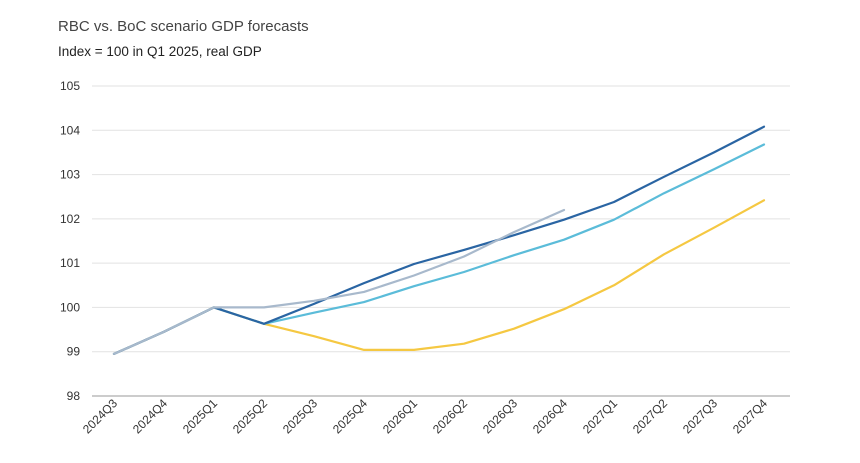  I want to click on x-tick-label: 2027Q3, so click(700, 416).